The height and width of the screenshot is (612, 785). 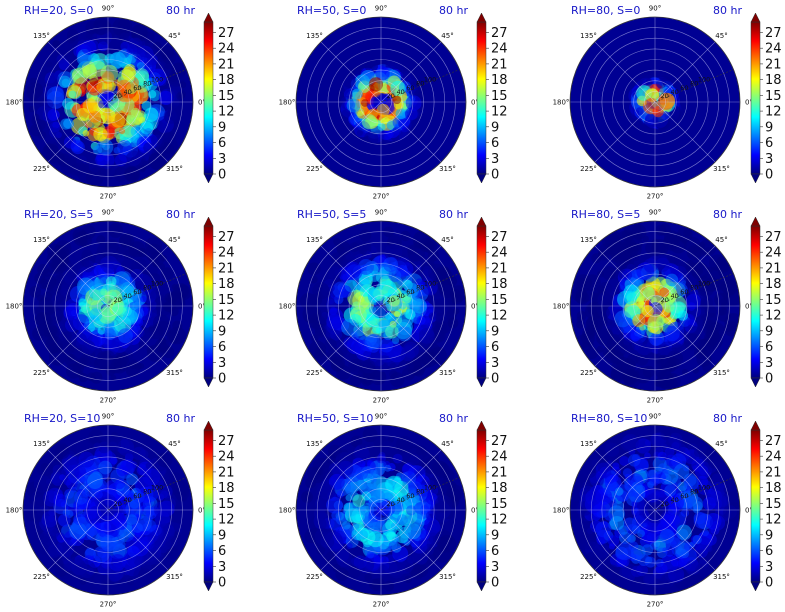 I want to click on panel-title: RH=20, S=10, so click(x=62, y=418).